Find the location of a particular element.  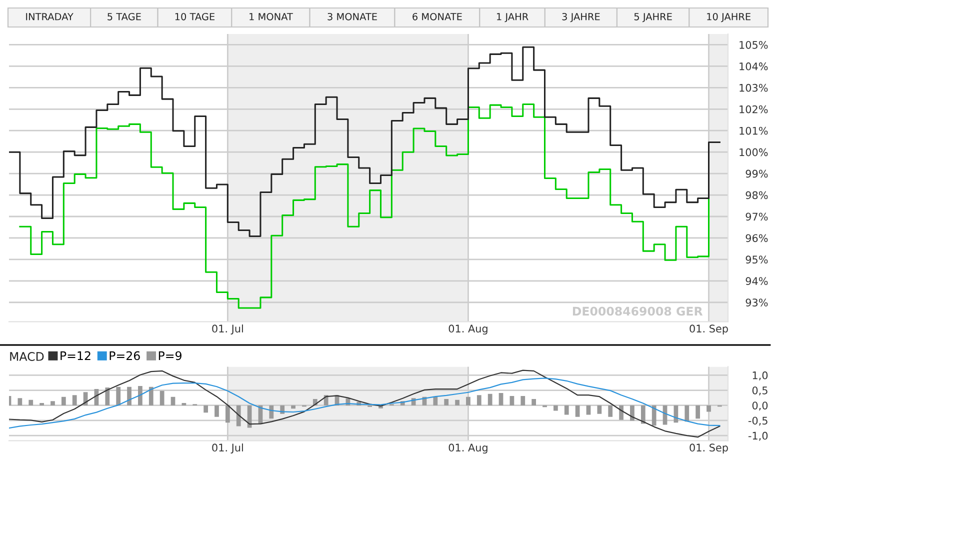

text: INTRADAY is located at coordinates (50, 16).